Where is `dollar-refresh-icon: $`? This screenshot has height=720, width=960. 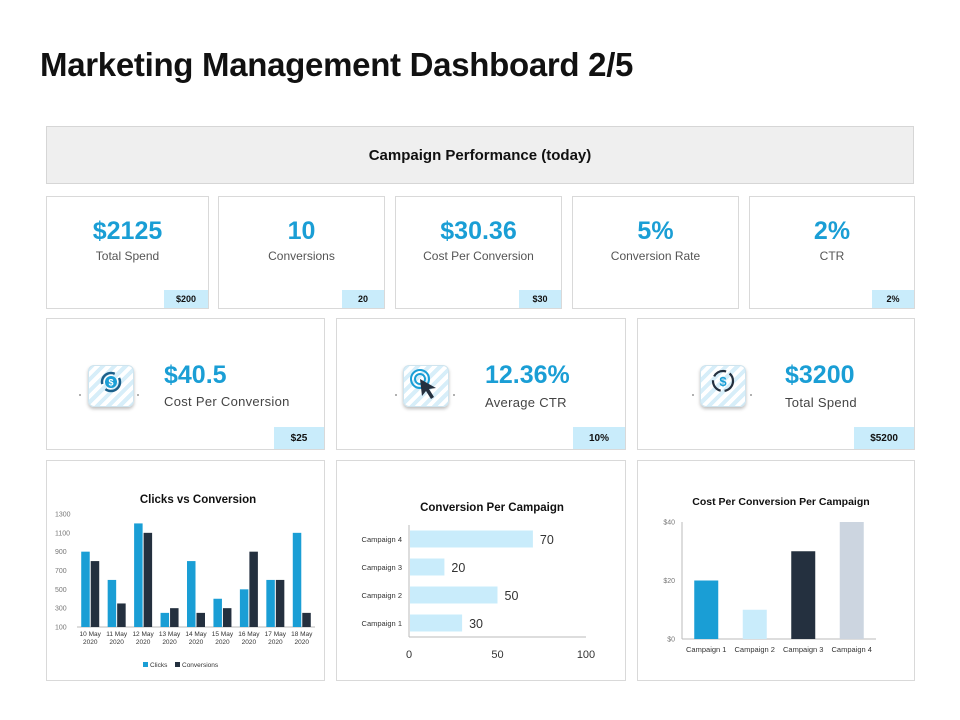 dollar-refresh-icon: $ is located at coordinates (111, 386).